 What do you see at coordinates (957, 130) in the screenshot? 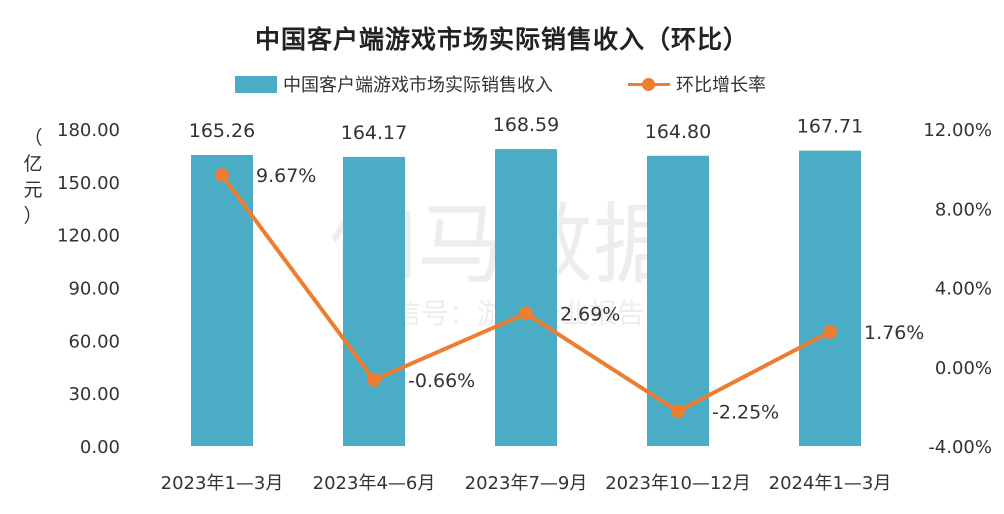
I see `y-right-tick-label: 12.00%` at bounding box center [957, 130].